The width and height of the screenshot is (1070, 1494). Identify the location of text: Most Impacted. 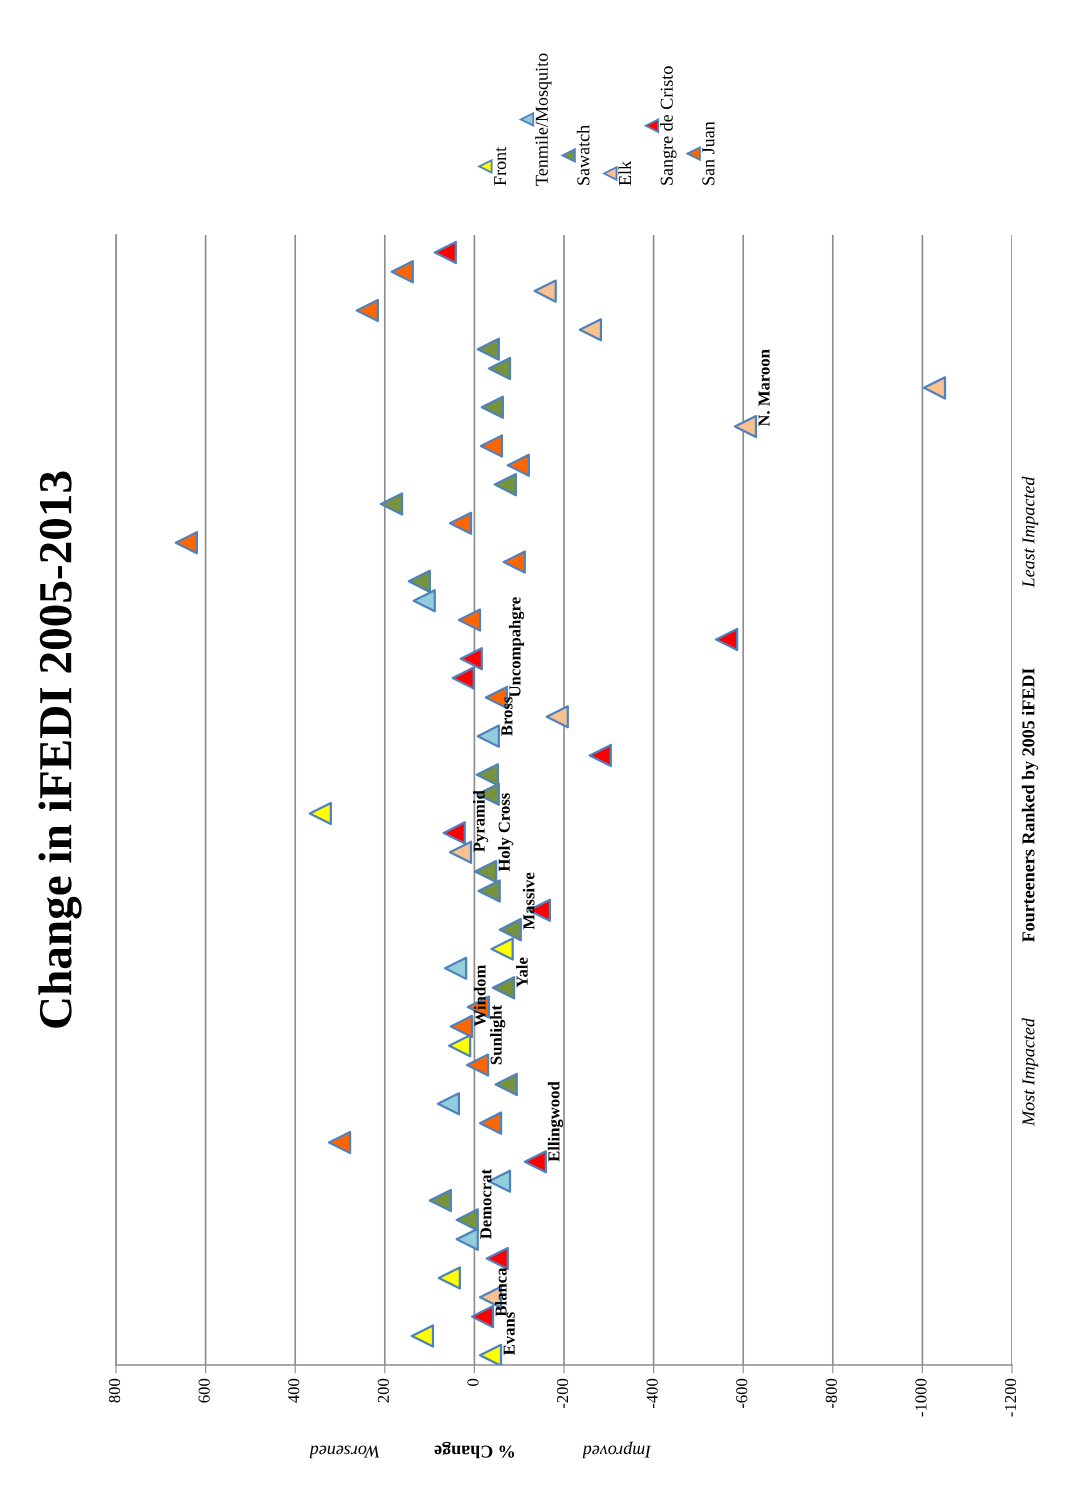
(1030, 1072).